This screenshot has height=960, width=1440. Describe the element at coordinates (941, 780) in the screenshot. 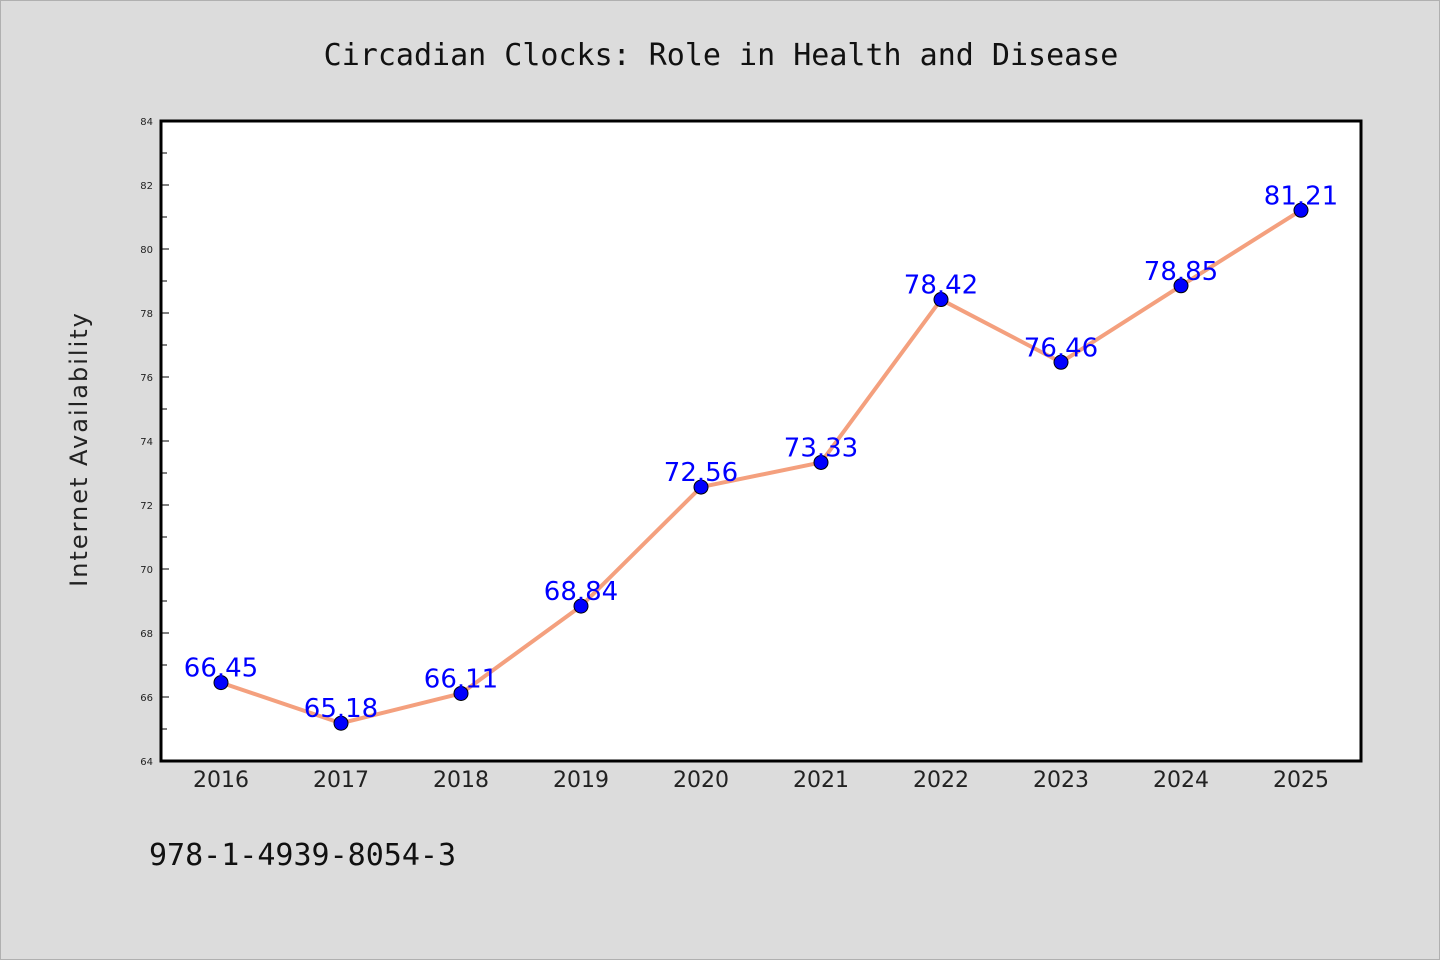

I see `x-tick-label: 2022` at that location.